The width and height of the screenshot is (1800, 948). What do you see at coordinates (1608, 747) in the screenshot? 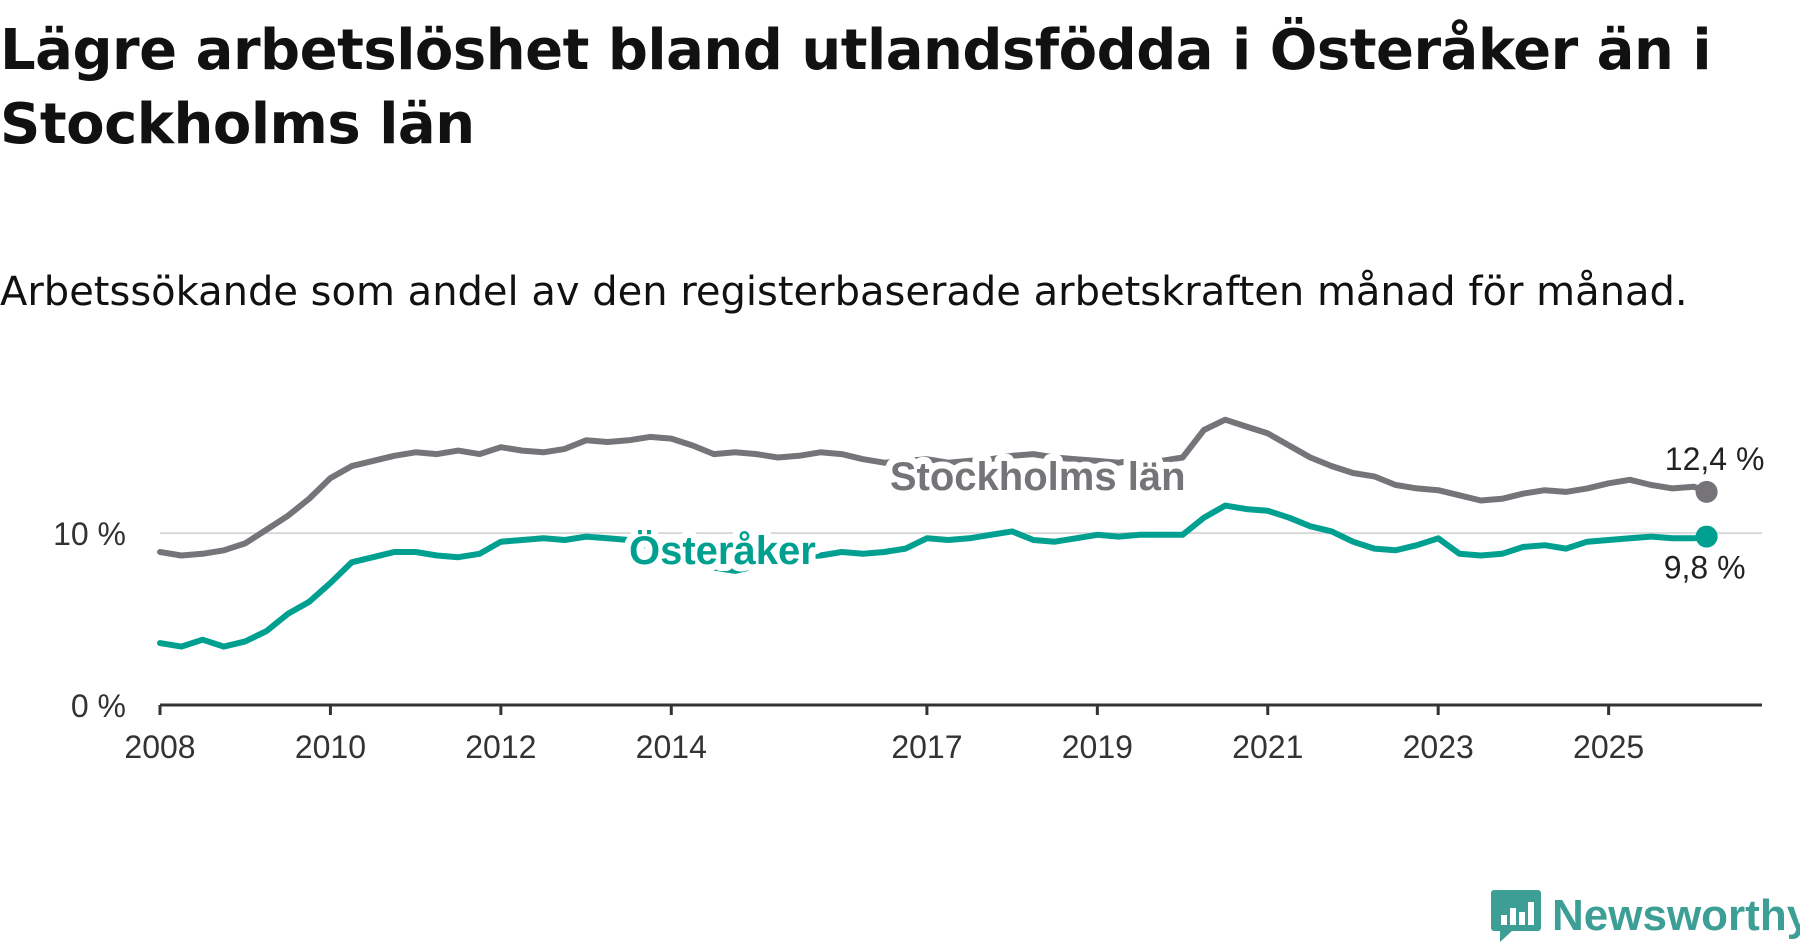
I see `x-tick-label: 2025` at bounding box center [1608, 747].